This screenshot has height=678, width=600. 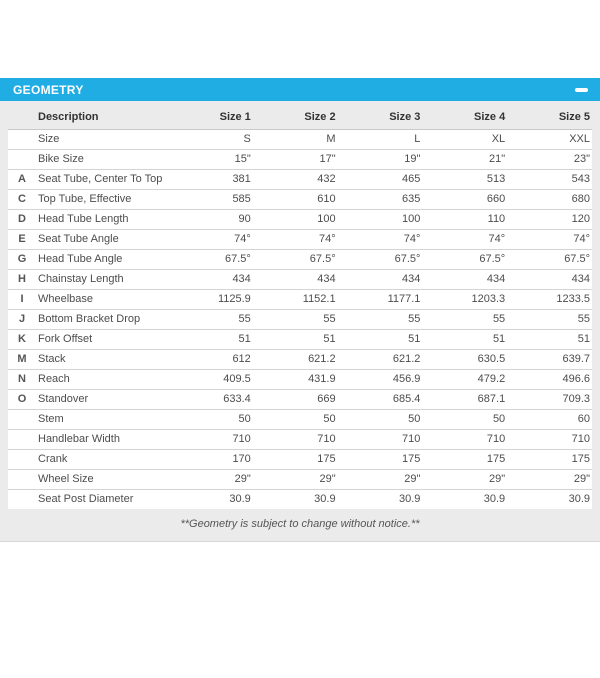 What do you see at coordinates (295, 159) in the screenshot?
I see `table-cell: 17"` at bounding box center [295, 159].